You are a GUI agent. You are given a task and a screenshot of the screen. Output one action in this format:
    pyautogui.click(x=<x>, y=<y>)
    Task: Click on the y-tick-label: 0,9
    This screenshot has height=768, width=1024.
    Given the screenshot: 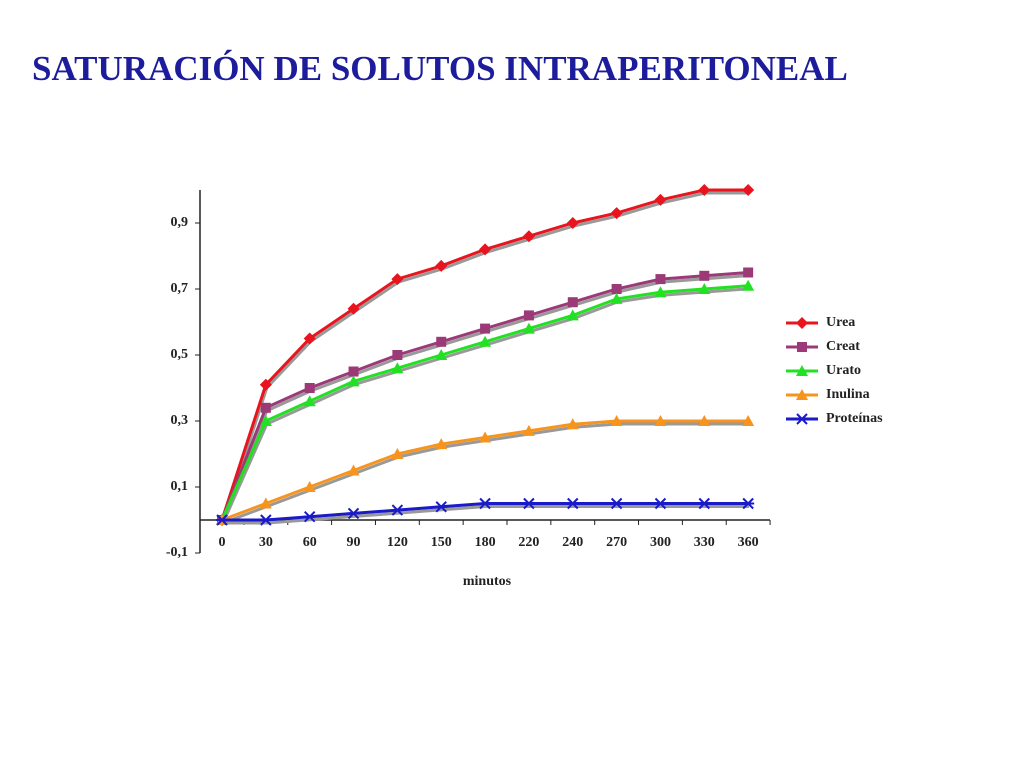 What is the action you would take?
    pyautogui.click(x=180, y=222)
    